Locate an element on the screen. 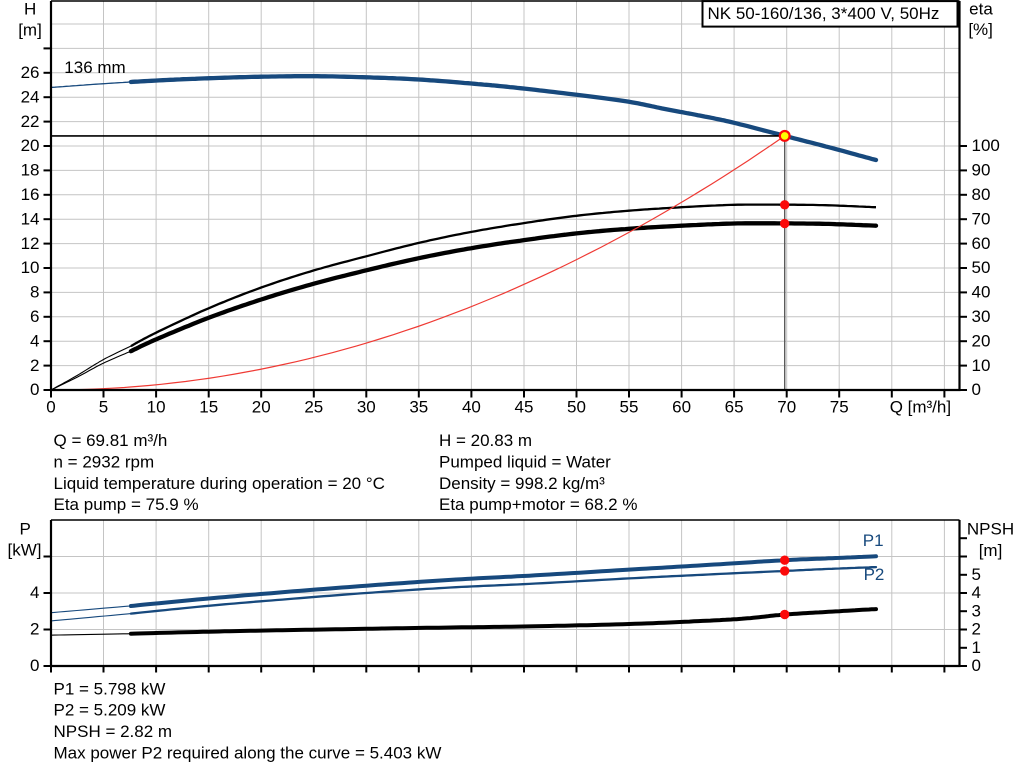 This screenshot has height=781, width=1024. svg-text: NPSH is located at coordinates (990, 529).